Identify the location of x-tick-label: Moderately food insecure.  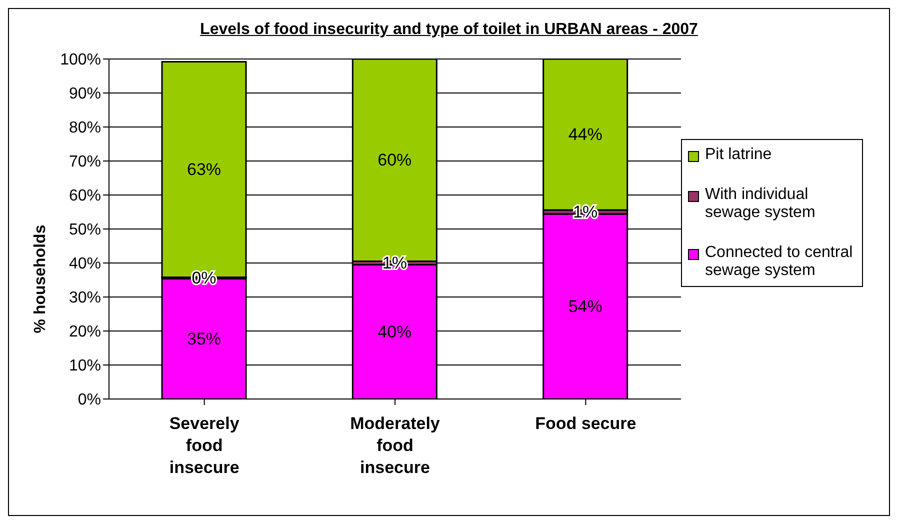
(395, 445).